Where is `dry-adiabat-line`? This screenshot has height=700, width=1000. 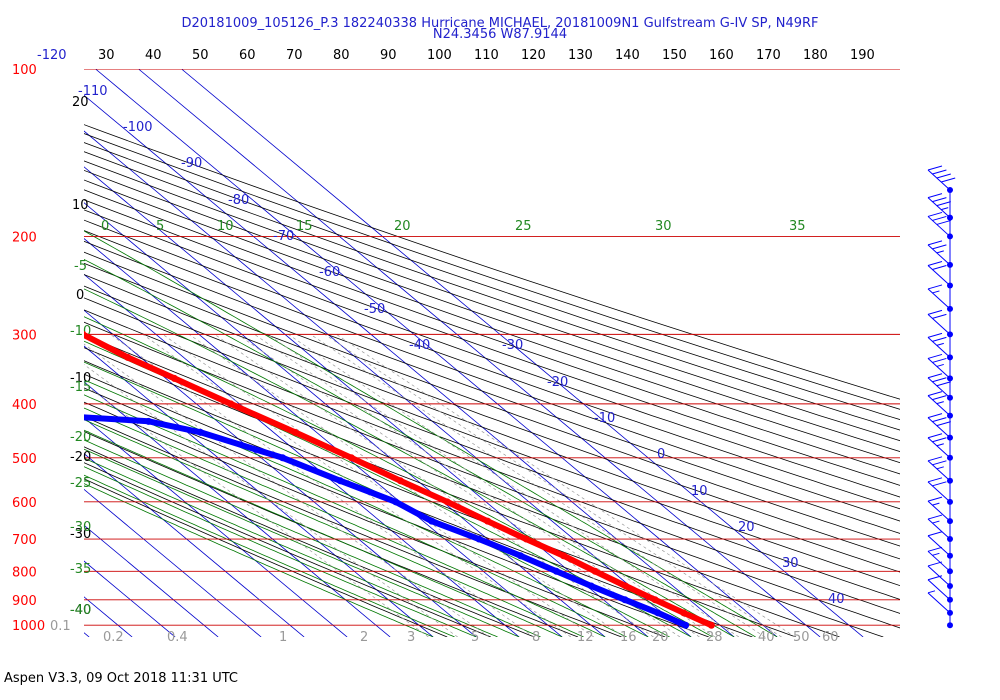 dry-adiabat-line is located at coordinates (287, 549).